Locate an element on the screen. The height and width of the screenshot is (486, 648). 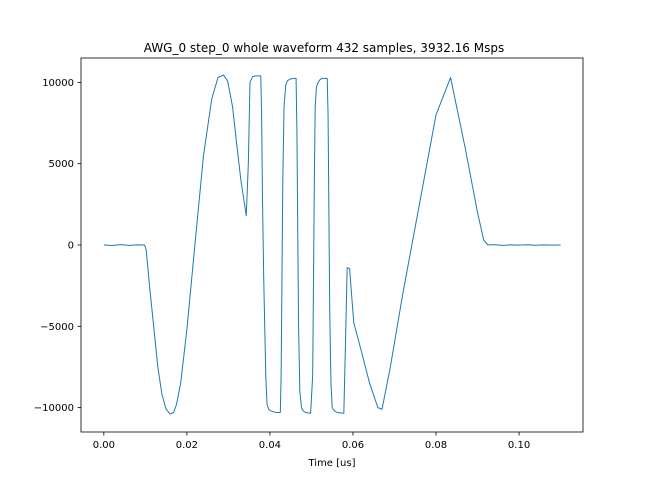
y-tick-label: −10000 is located at coordinates (54, 408).